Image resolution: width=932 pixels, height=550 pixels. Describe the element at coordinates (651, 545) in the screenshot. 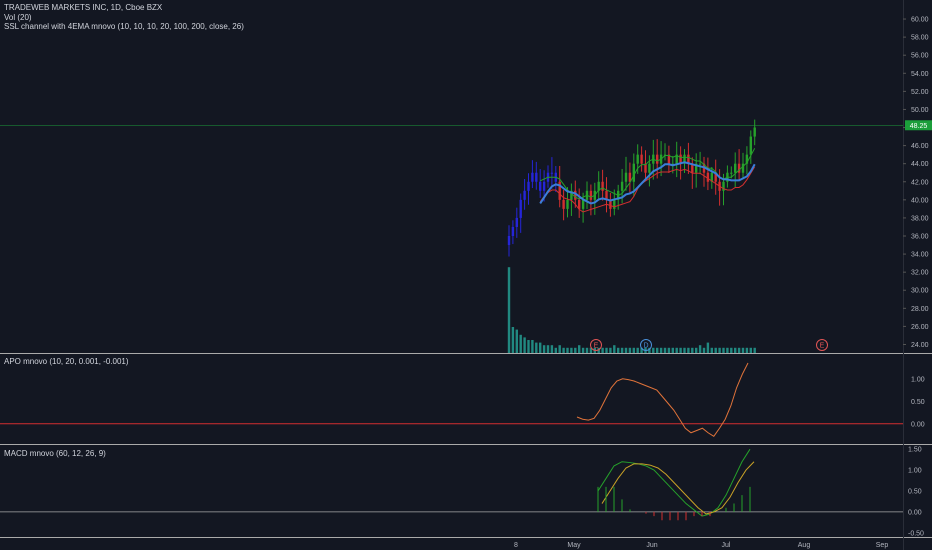

I see `time-axis-label: Jun` at that location.